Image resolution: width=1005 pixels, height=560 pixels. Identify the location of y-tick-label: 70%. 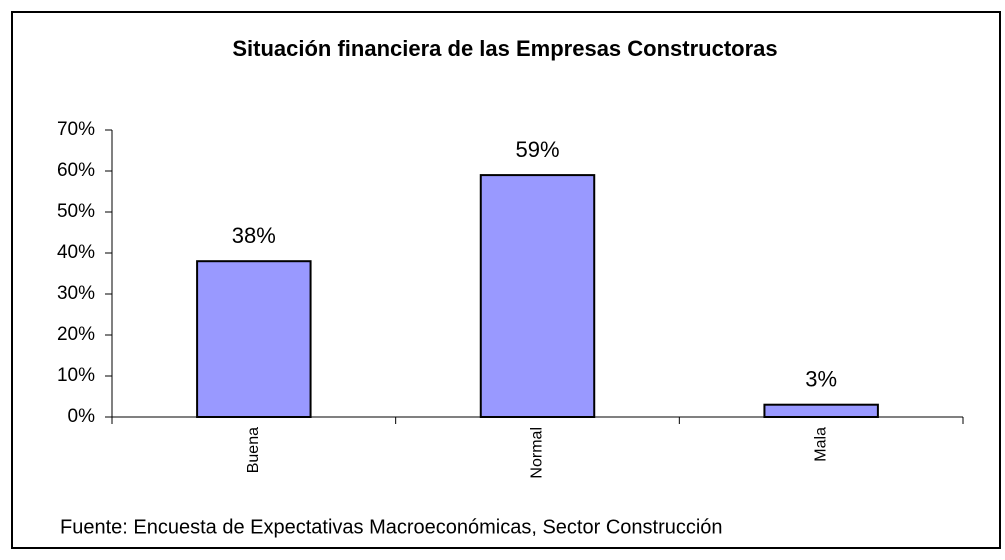
(76, 129).